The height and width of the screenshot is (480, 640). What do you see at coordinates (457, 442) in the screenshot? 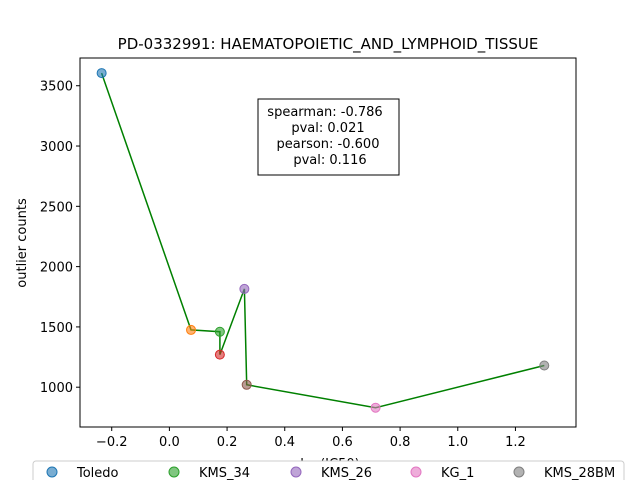
I see `x-tick-label: 1.0` at bounding box center [457, 442].